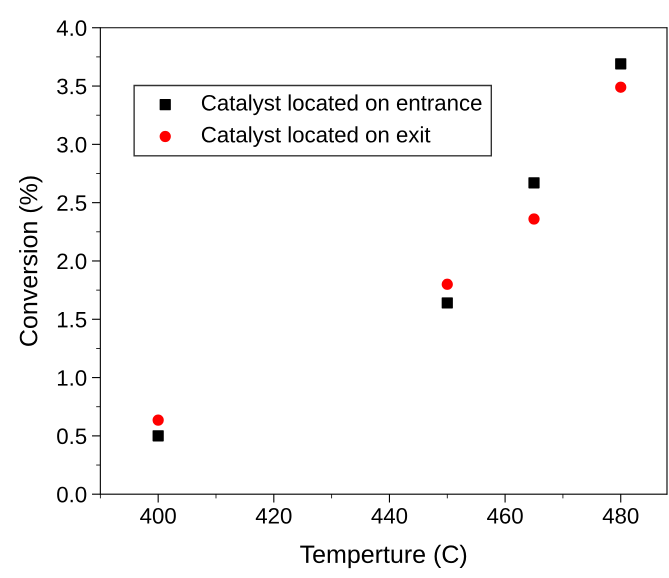 This screenshot has width=669, height=578. Describe the element at coordinates (158, 516) in the screenshot. I see `x-tick-label: 400` at that location.